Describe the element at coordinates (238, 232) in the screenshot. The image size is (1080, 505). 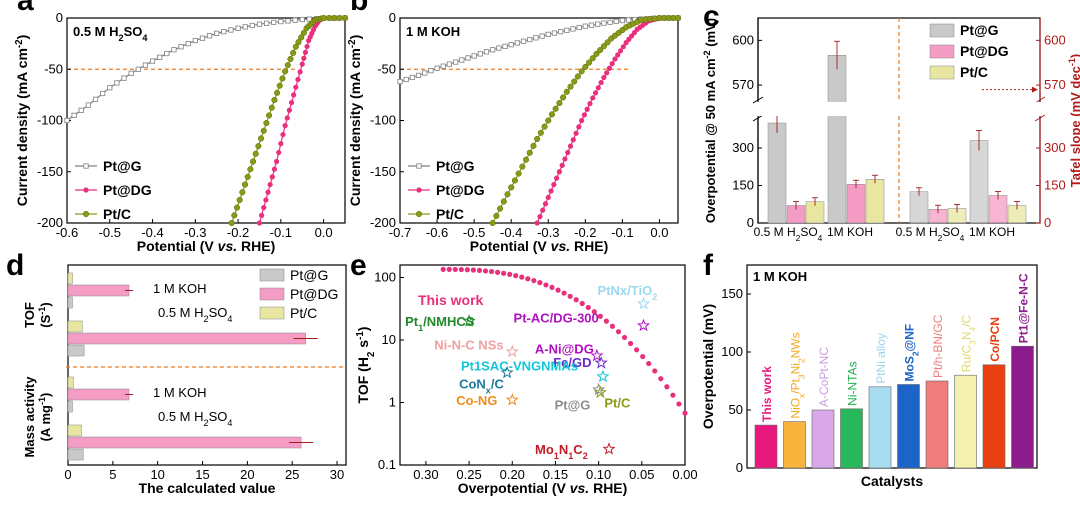
I see `x-tick-label: -0.2` at that location.